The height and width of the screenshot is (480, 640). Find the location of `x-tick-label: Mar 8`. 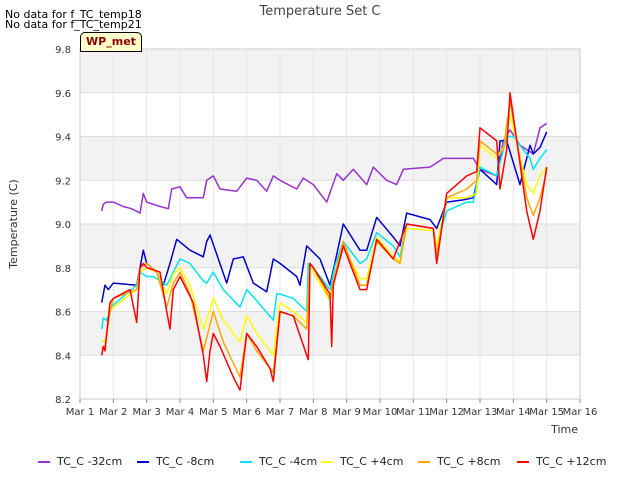

x-tick-label: Mar 8 is located at coordinates (313, 412).